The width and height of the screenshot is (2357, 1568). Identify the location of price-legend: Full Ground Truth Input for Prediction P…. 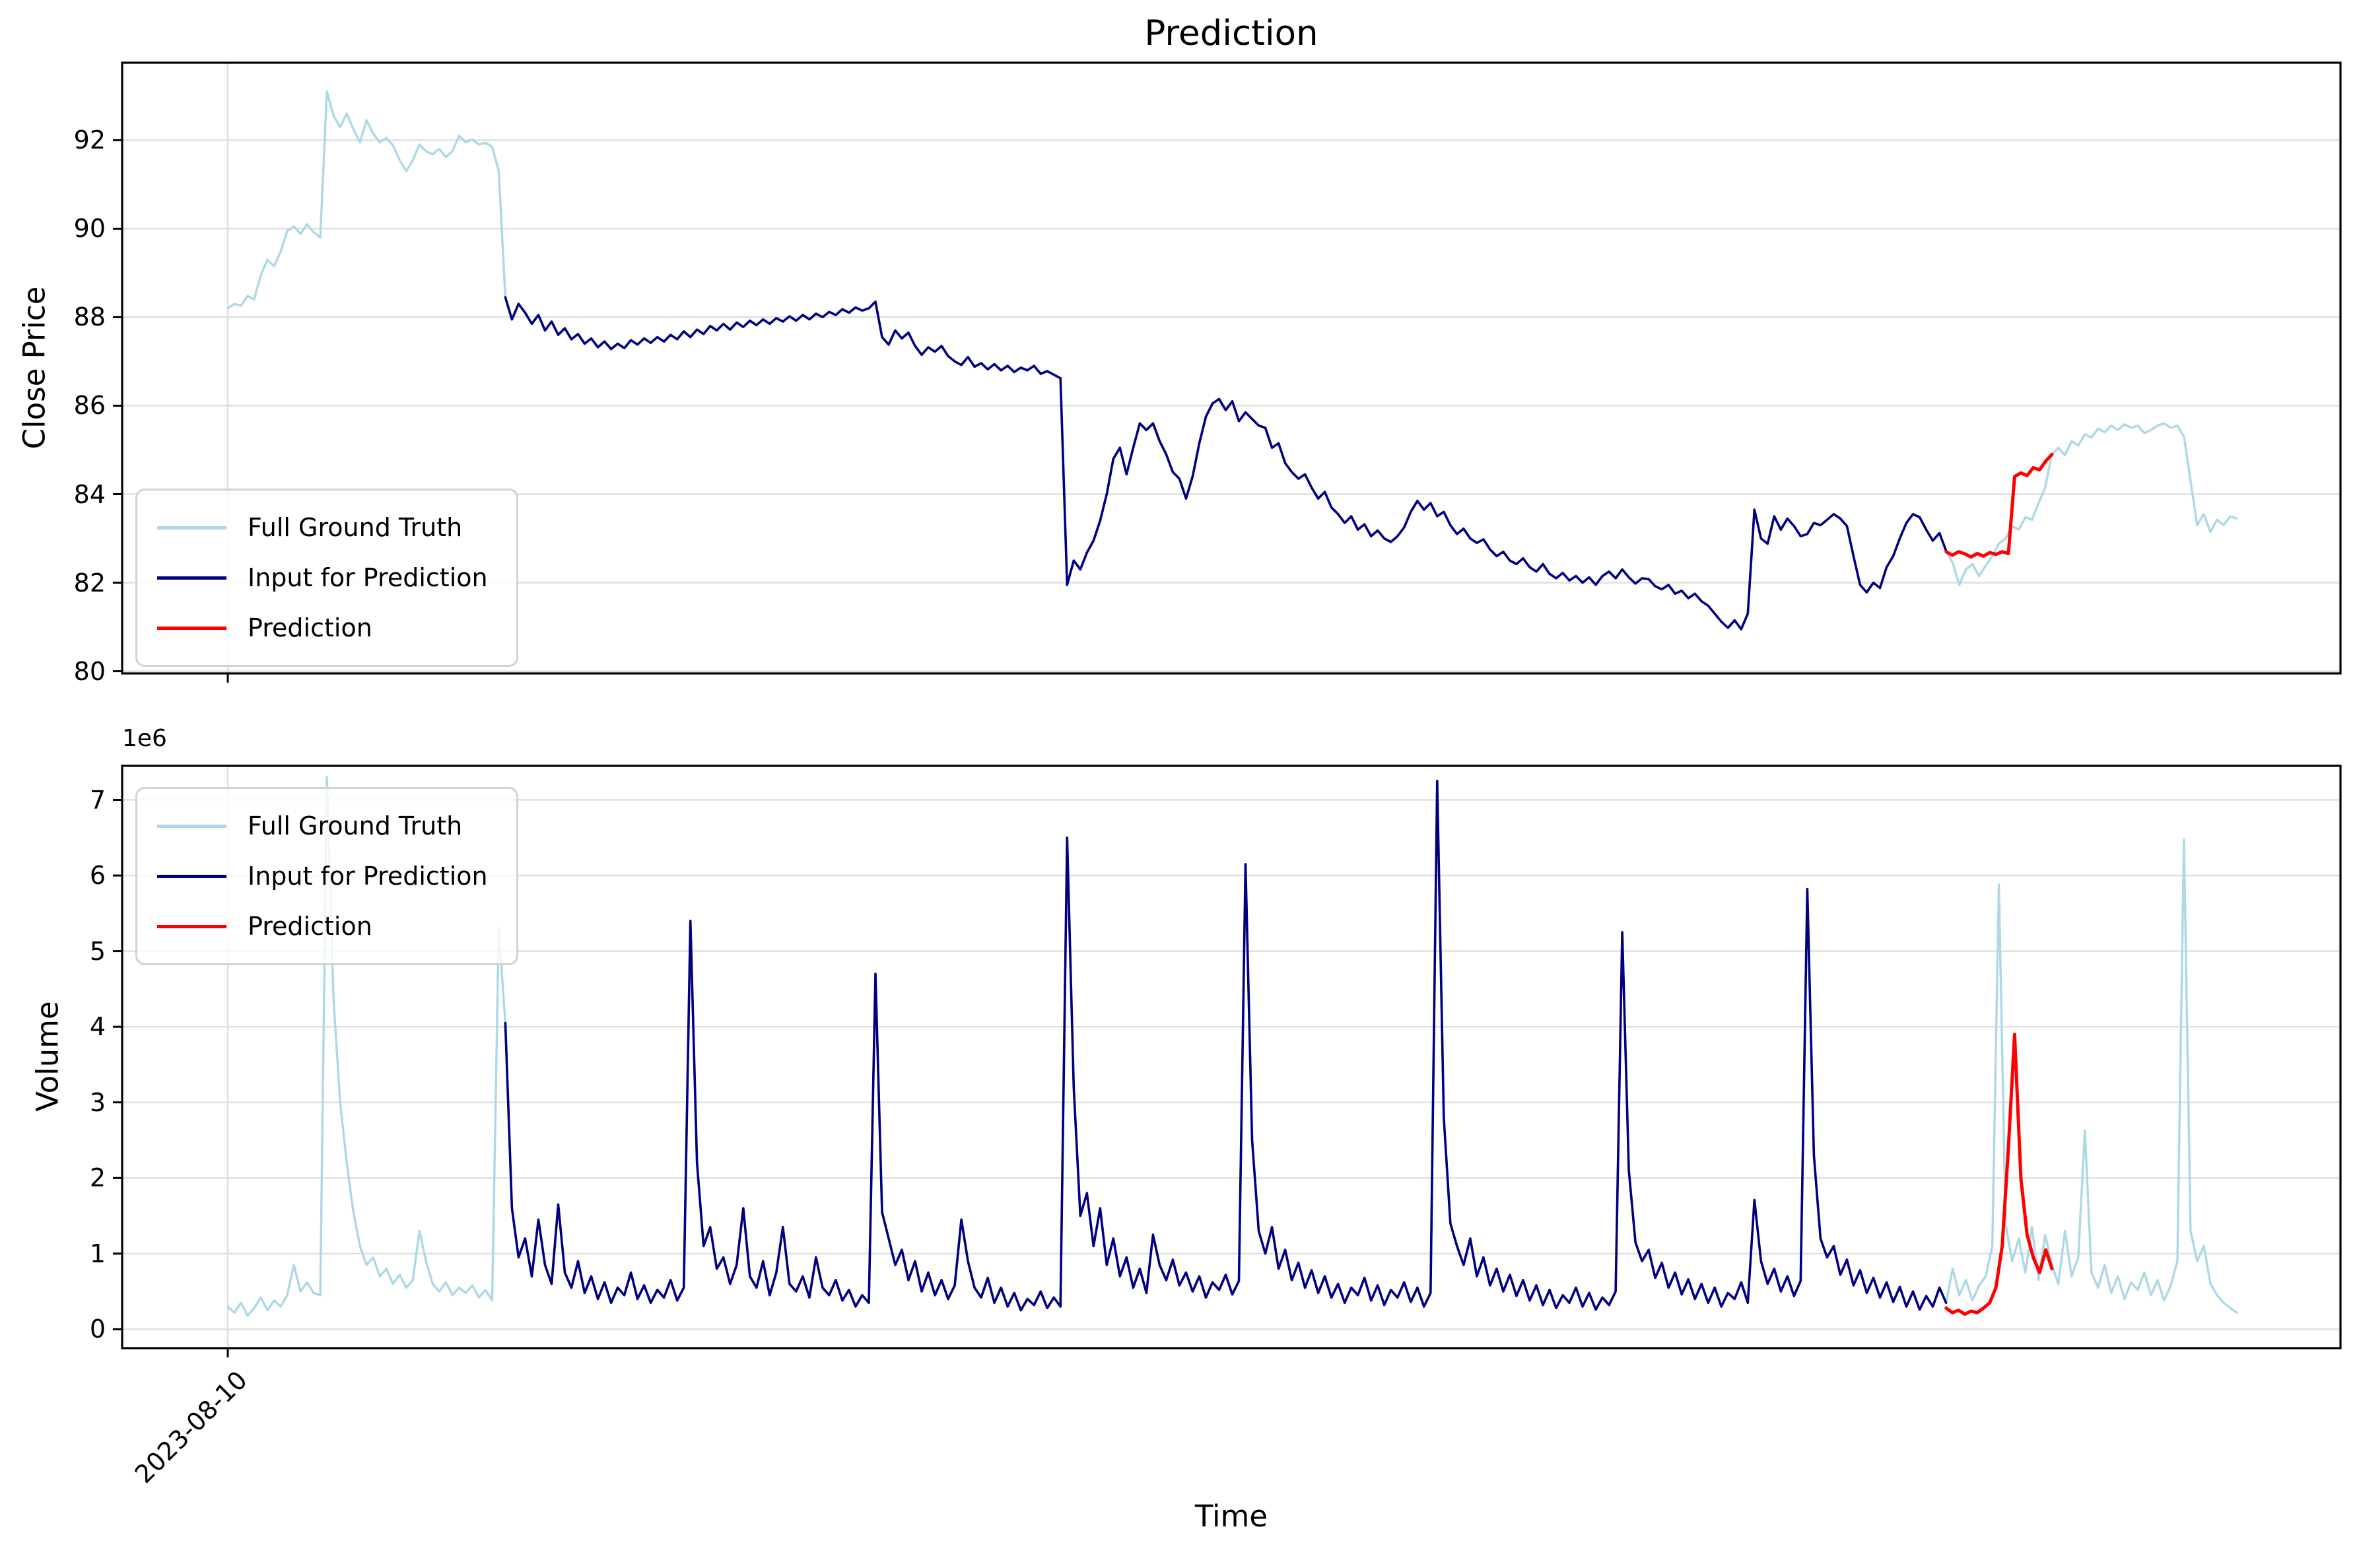
(326, 578).